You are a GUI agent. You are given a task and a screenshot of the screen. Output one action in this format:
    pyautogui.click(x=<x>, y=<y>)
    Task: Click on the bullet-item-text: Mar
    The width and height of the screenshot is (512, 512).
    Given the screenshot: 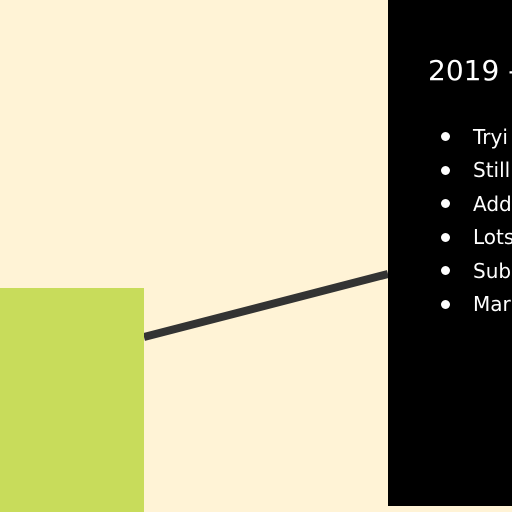 What is the action you would take?
    pyautogui.click(x=492, y=304)
    